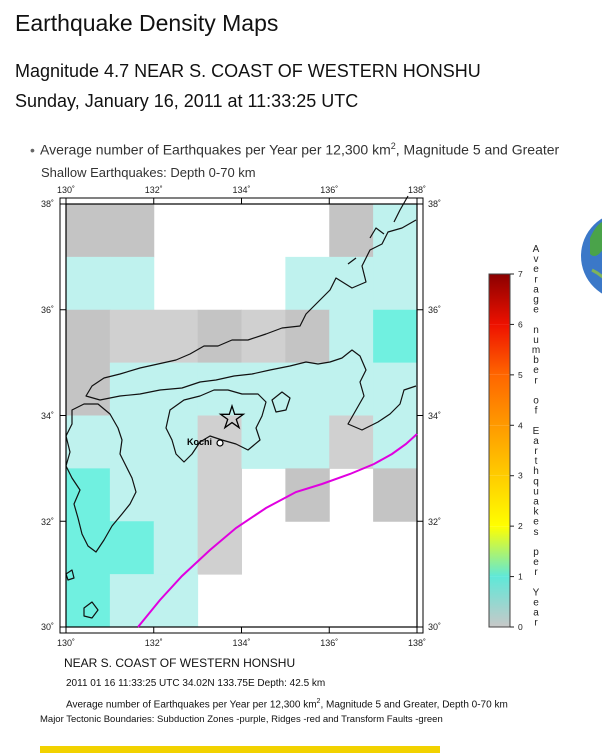 This screenshot has width=602, height=753. What do you see at coordinates (591, 256) in the screenshot?
I see `globe-inset` at bounding box center [591, 256].